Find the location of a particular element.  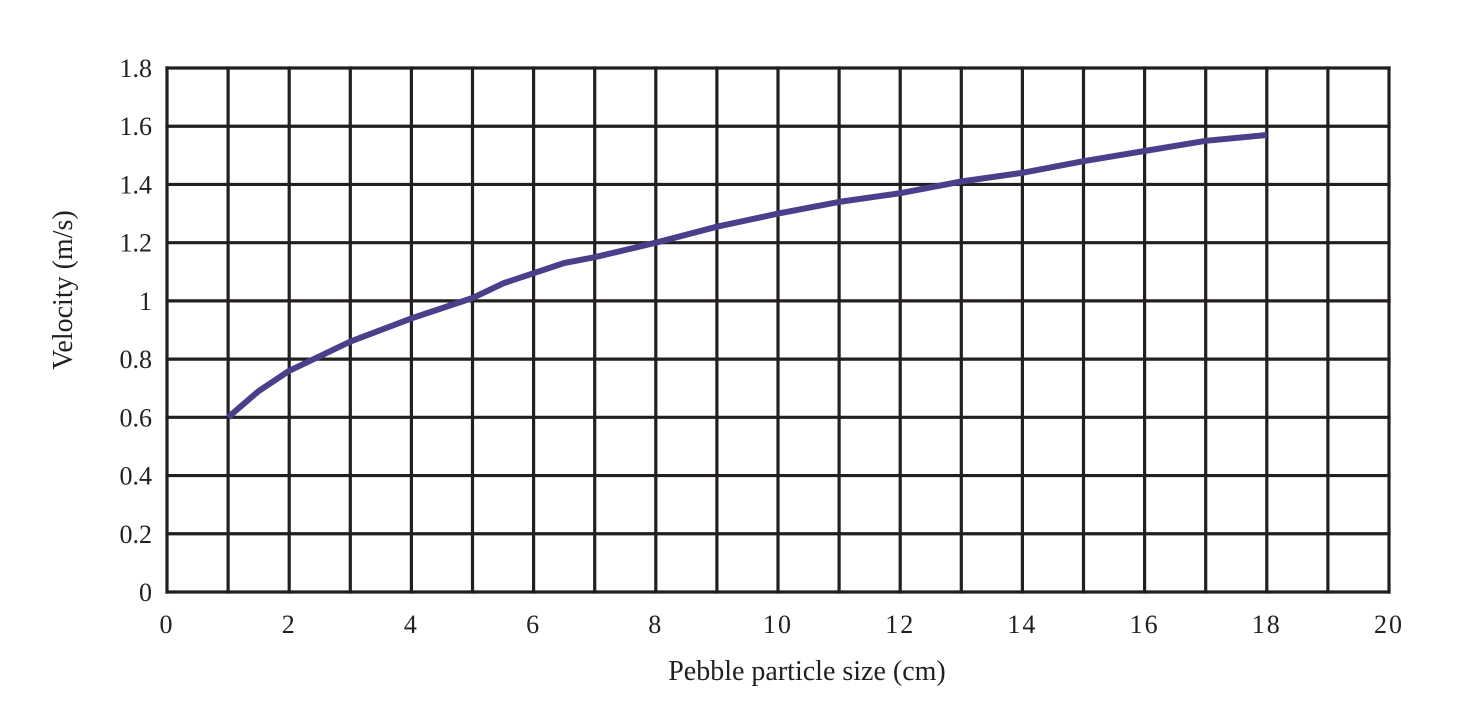

y-tick-label: 0.6 is located at coordinates (136, 417).